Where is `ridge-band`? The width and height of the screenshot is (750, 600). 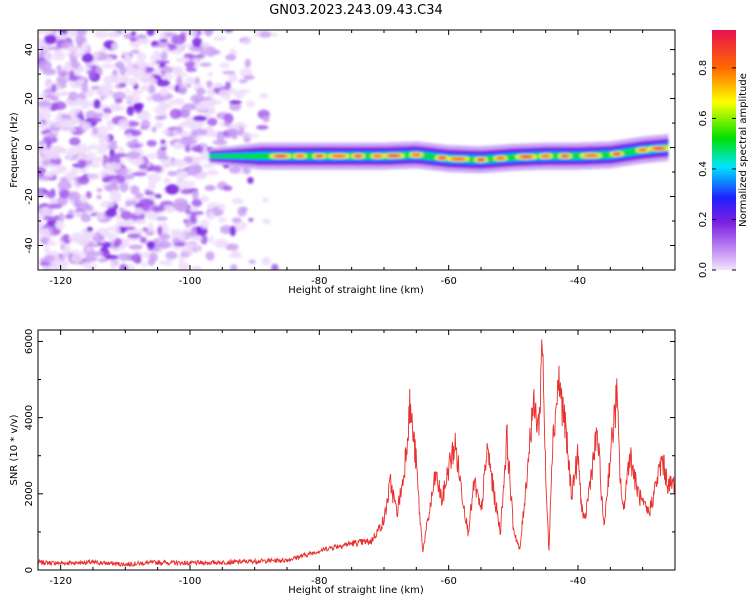
ridge-band is located at coordinates (439, 153).